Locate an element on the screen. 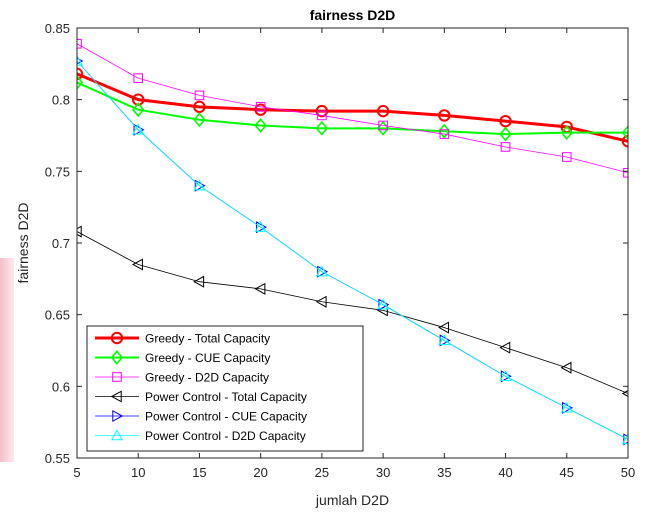  legend-label: Power Control - CUE Capacity is located at coordinates (226, 417).